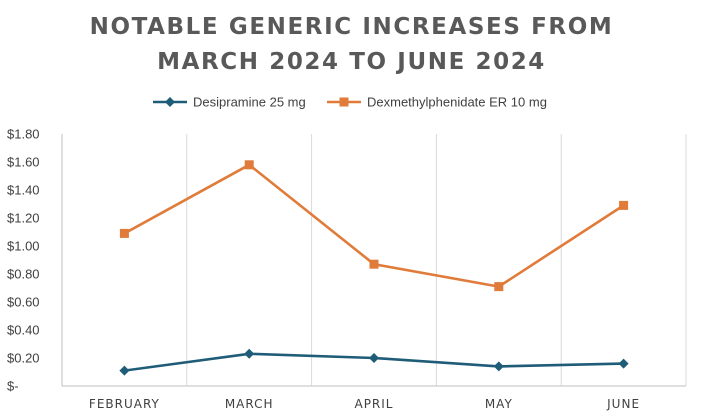 The height and width of the screenshot is (417, 703). I want to click on chart-title-line-1: NOTABLE GENERIC INCREASES FROM, so click(352, 27).